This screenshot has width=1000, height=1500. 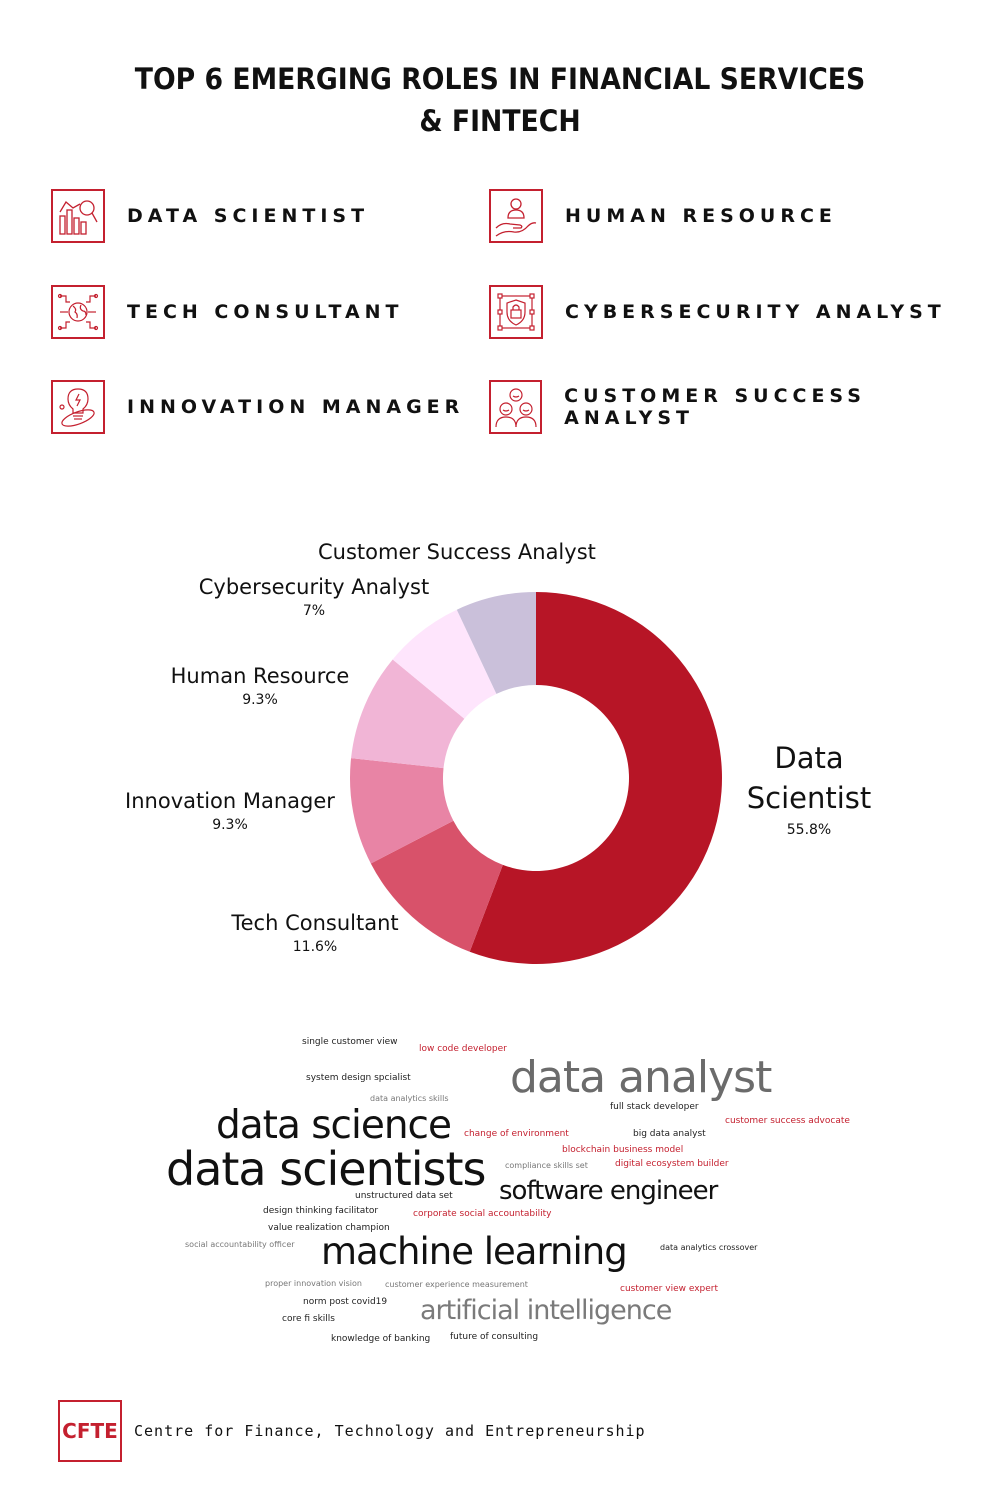 I want to click on role-data-scientist: DATA SCIENTIST, so click(x=210, y=216).